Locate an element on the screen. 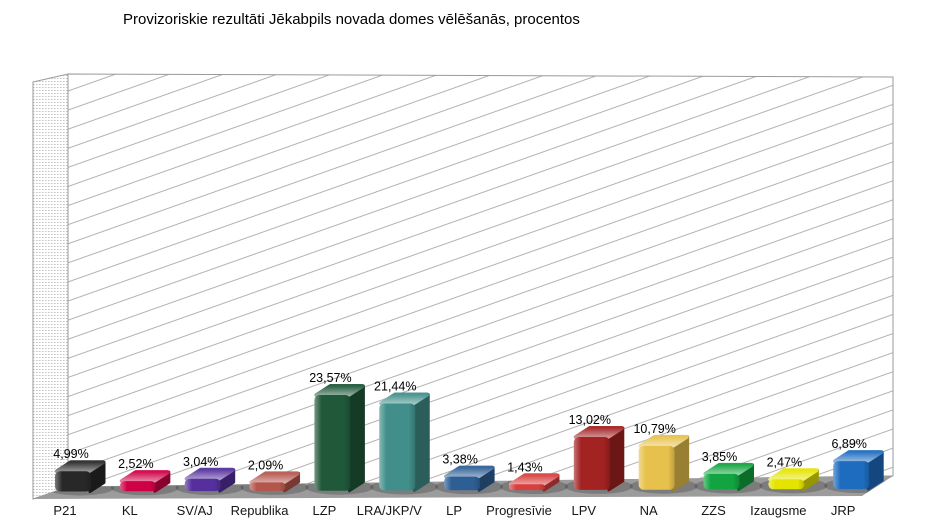 The height and width of the screenshot is (531, 942). value-label: 2,52% is located at coordinates (135, 464).